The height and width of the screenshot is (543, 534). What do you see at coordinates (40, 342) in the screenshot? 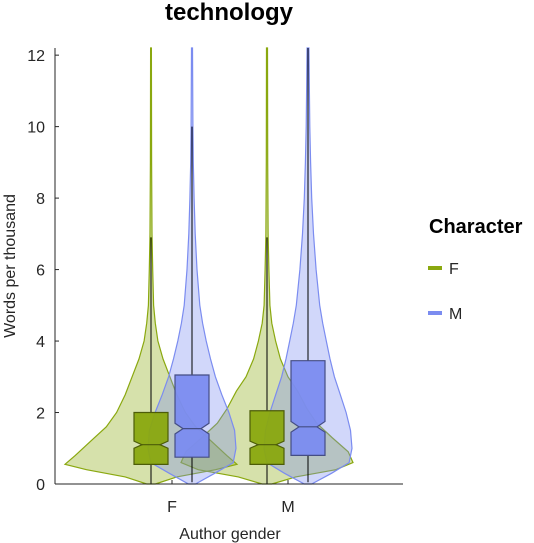
I see `y-tick-label: 4` at bounding box center [40, 342].